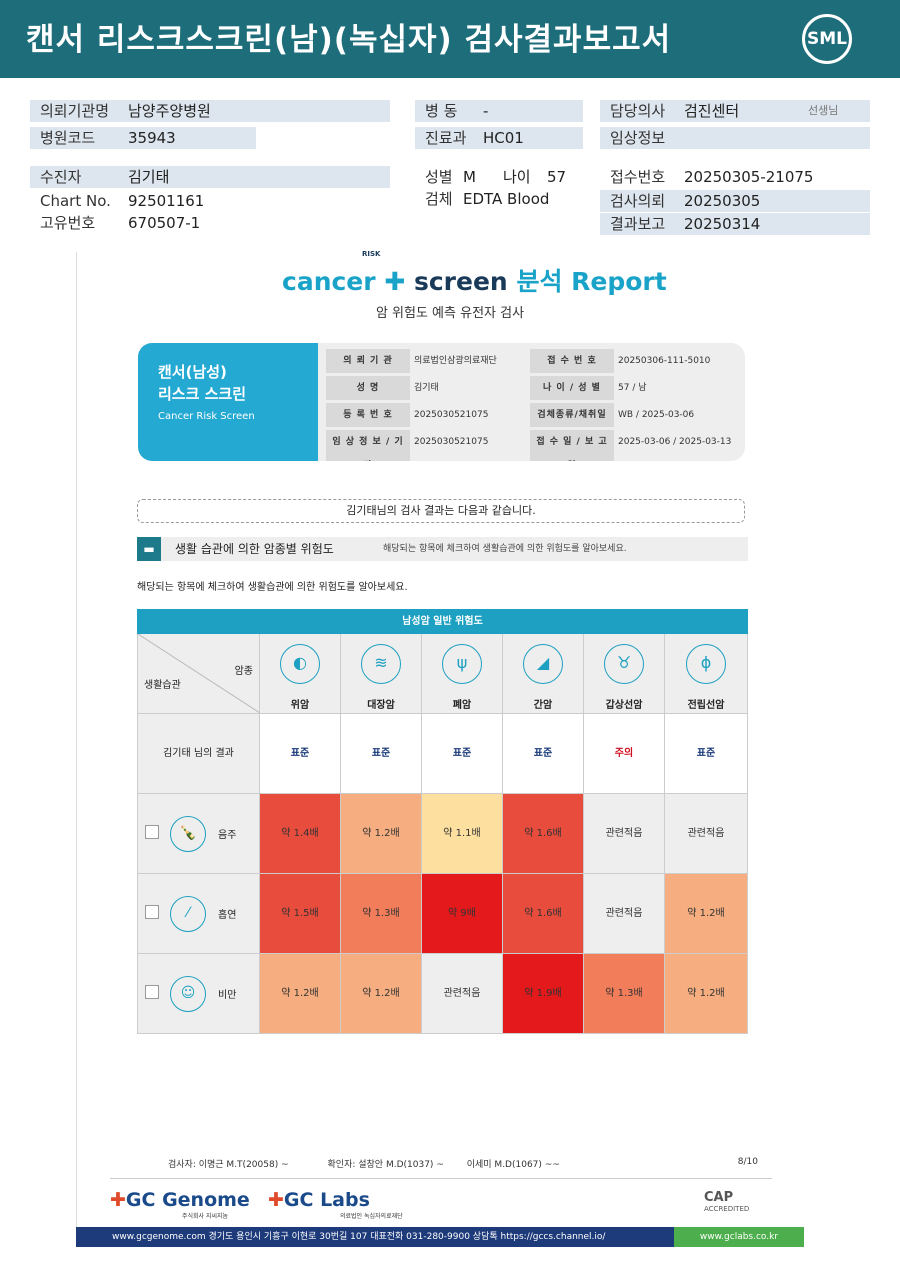  I want to click on card-title-panel: 캔서(남성) 리스크 스크린 Cancer Risk Screen, so click(228, 402).